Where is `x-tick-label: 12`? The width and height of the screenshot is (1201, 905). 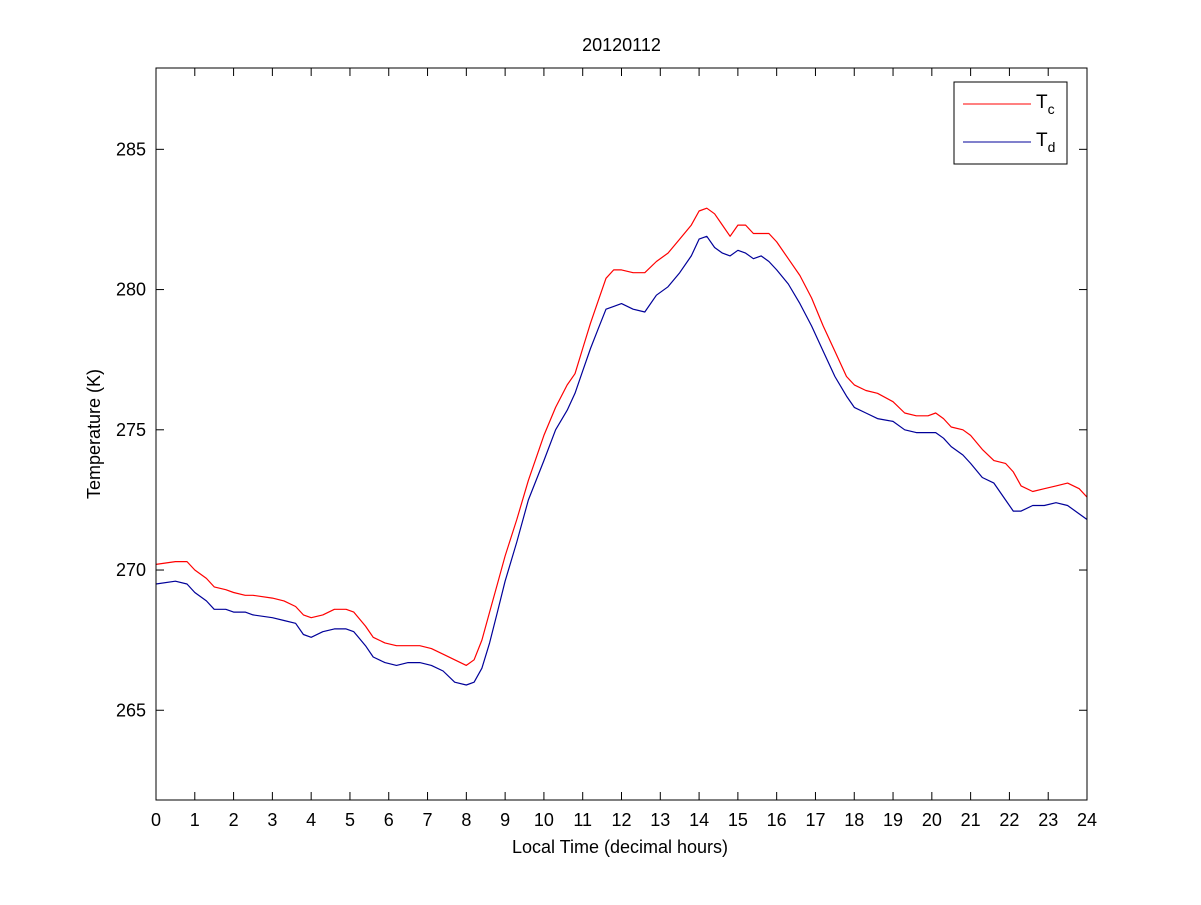
x-tick-label: 12 is located at coordinates (621, 820).